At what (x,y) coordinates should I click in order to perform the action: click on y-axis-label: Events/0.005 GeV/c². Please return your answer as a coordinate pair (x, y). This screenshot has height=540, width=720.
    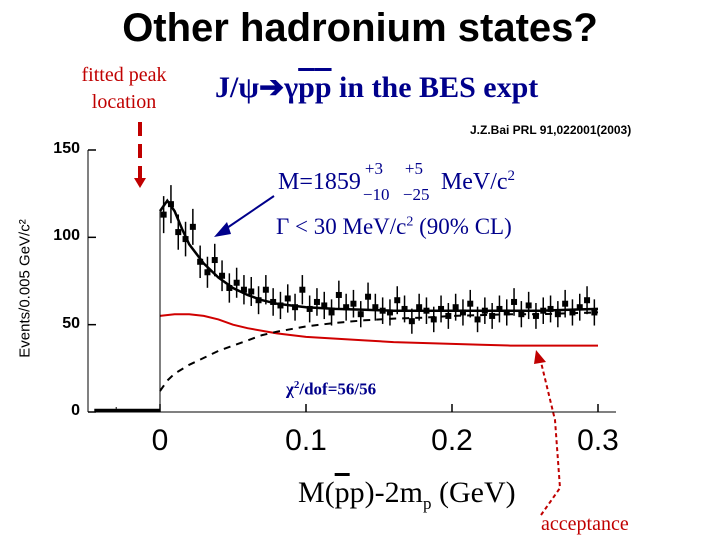
    Looking at the image, I should click on (25, 288).